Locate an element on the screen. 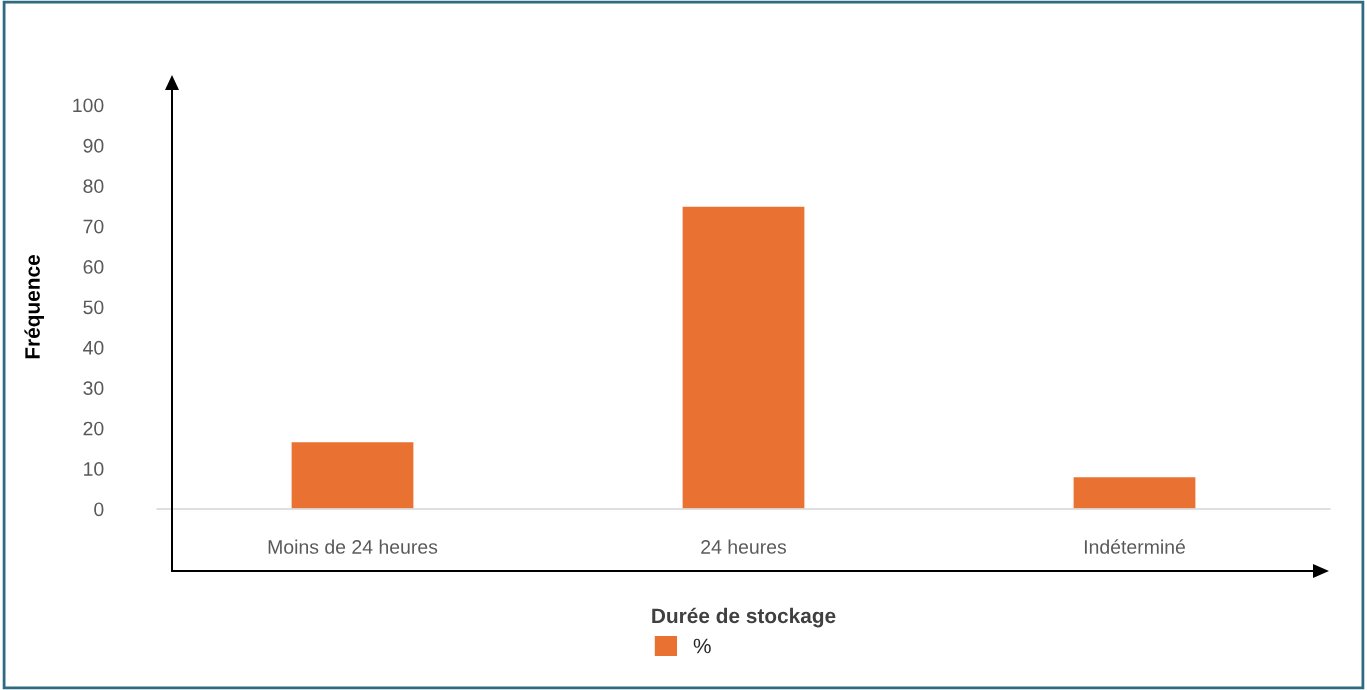  y-tick-label: 80 is located at coordinates (93, 186).